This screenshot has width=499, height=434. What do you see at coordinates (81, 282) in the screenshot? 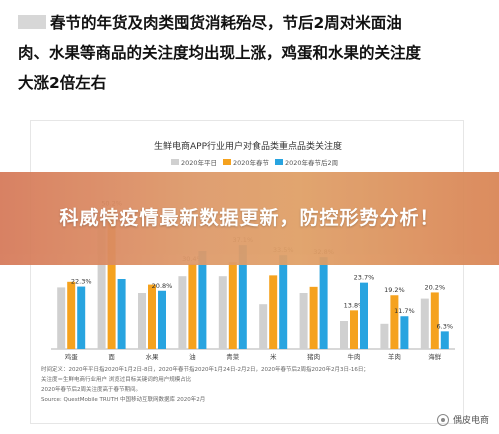
I see `data-label: 22.3%` at bounding box center [81, 282].